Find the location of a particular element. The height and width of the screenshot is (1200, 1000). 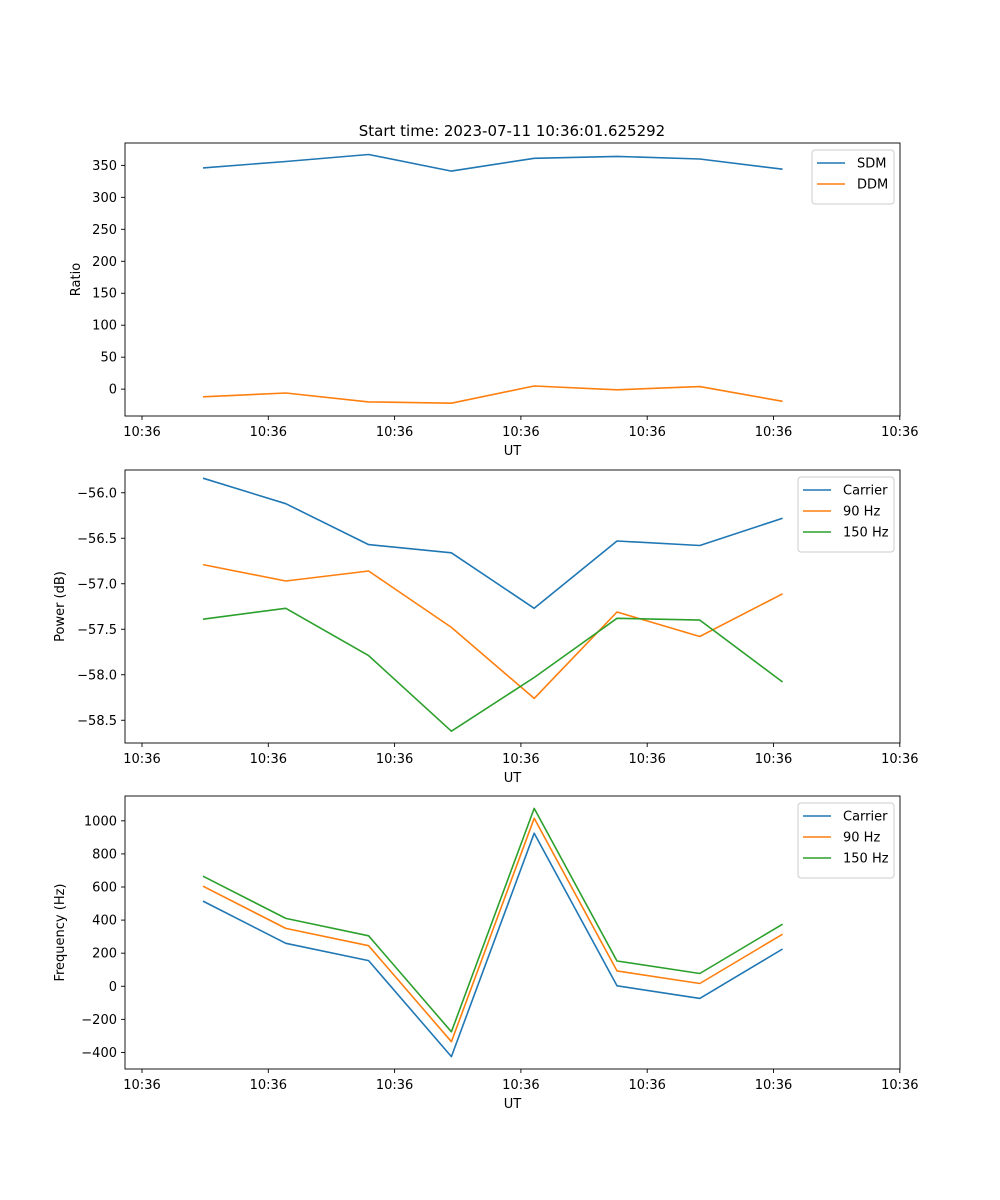

legend-label: DDM is located at coordinates (872, 185).